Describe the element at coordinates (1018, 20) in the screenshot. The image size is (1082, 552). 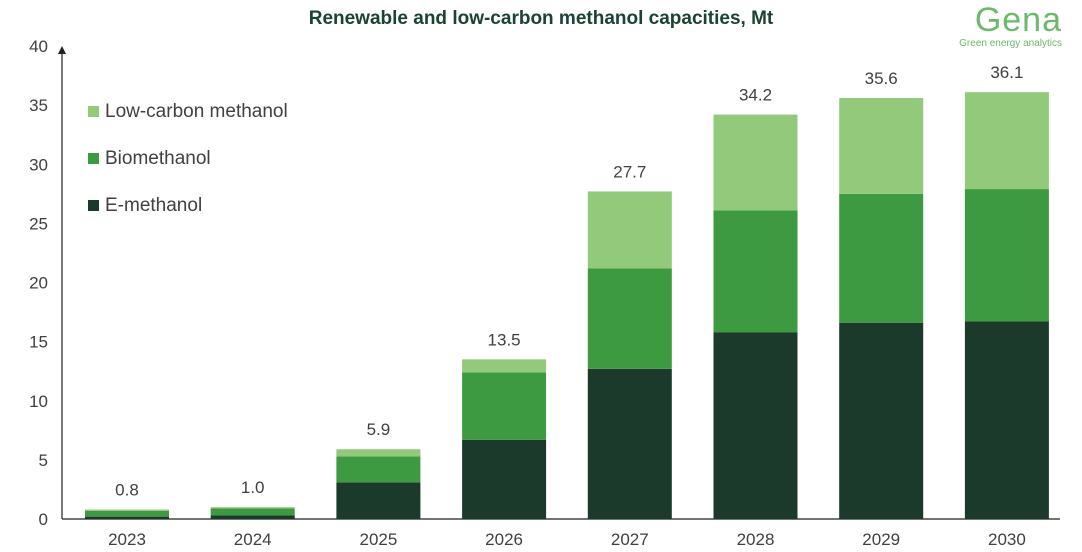
I see `logo-wordmark: Gena` at that location.